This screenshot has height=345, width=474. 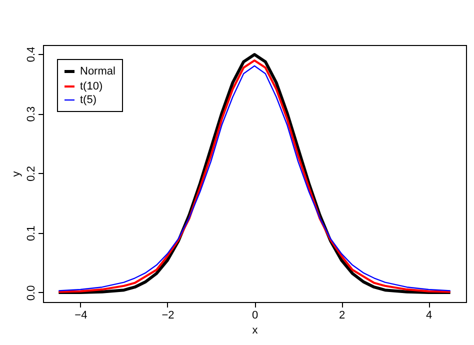 What do you see at coordinates (255, 330) in the screenshot?
I see `x-axis-title: x` at bounding box center [255, 330].